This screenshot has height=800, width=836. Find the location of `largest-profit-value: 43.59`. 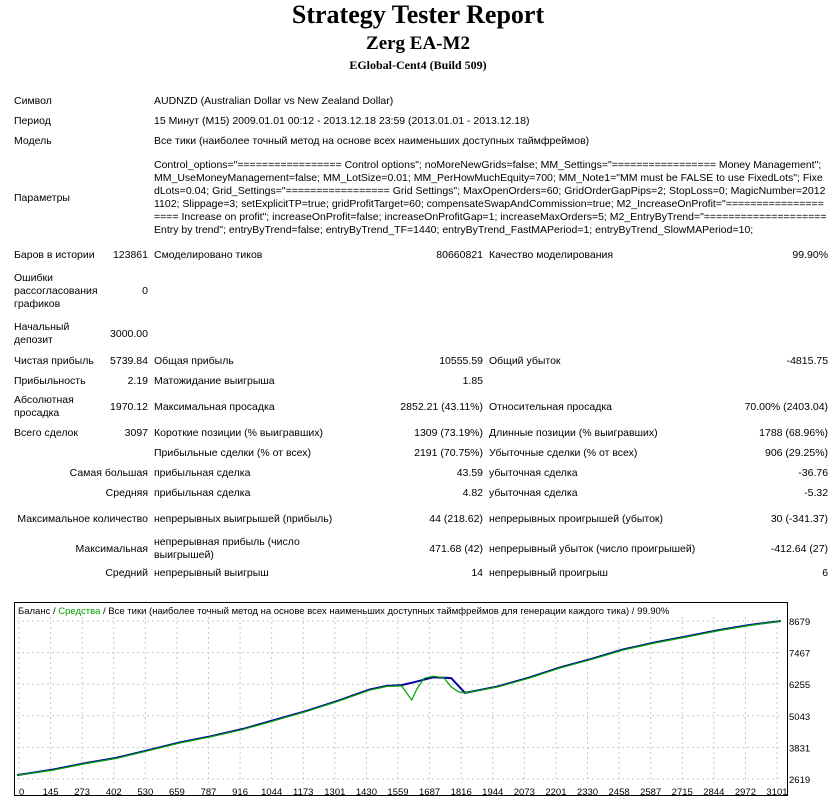

largest-profit-value: 43.59 is located at coordinates (469, 472).